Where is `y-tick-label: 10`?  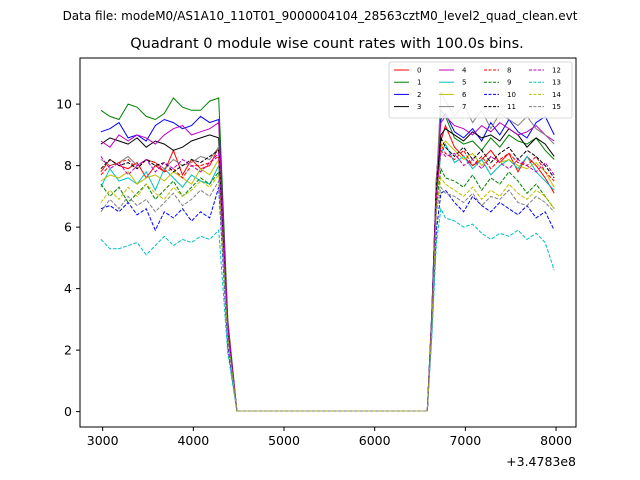 y-tick-label: 10 is located at coordinates (64, 104).